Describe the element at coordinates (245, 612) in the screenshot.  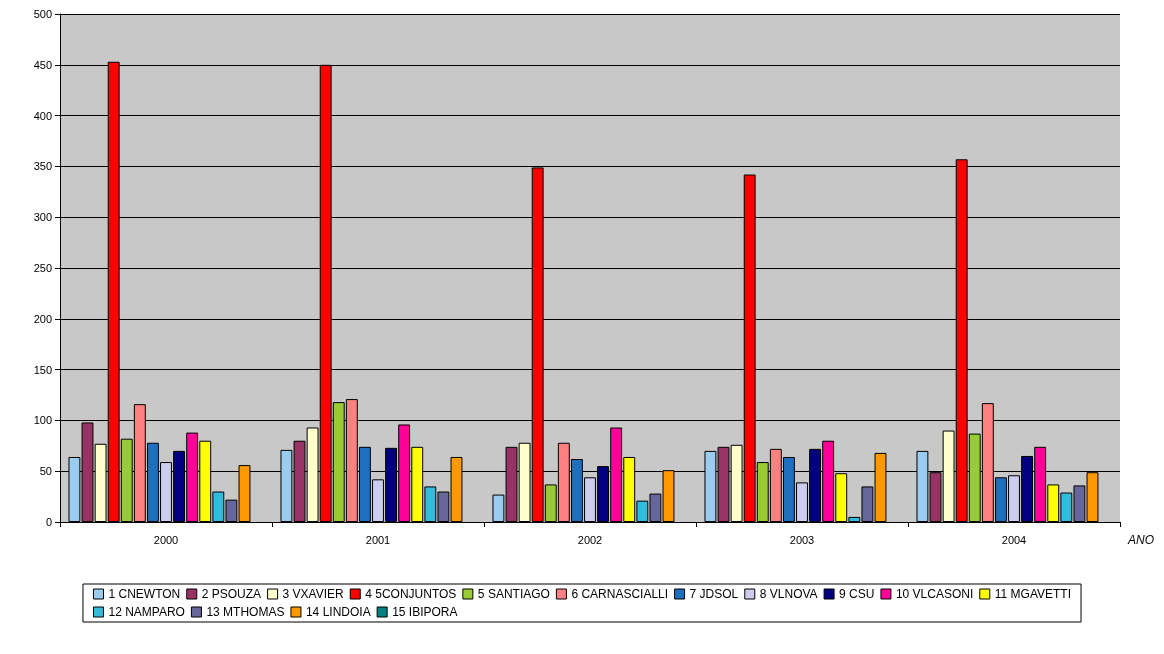
I see `legend-label: 13 MTHOMAS` at that location.